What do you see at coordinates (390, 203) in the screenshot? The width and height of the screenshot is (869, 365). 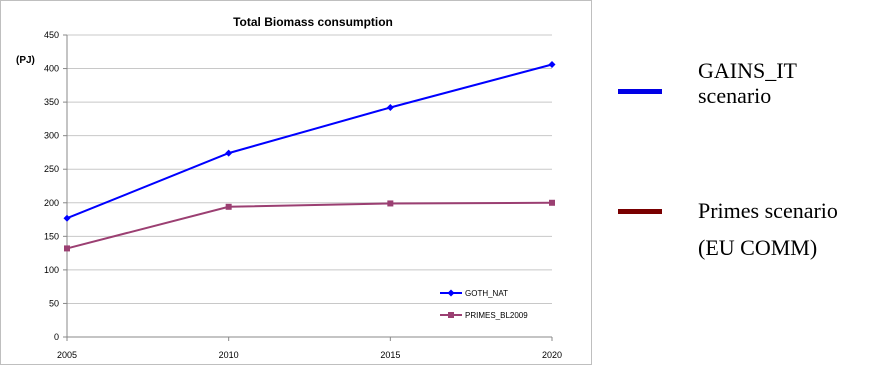 I see `data-point-primes-bl2009-2015` at bounding box center [390, 203].